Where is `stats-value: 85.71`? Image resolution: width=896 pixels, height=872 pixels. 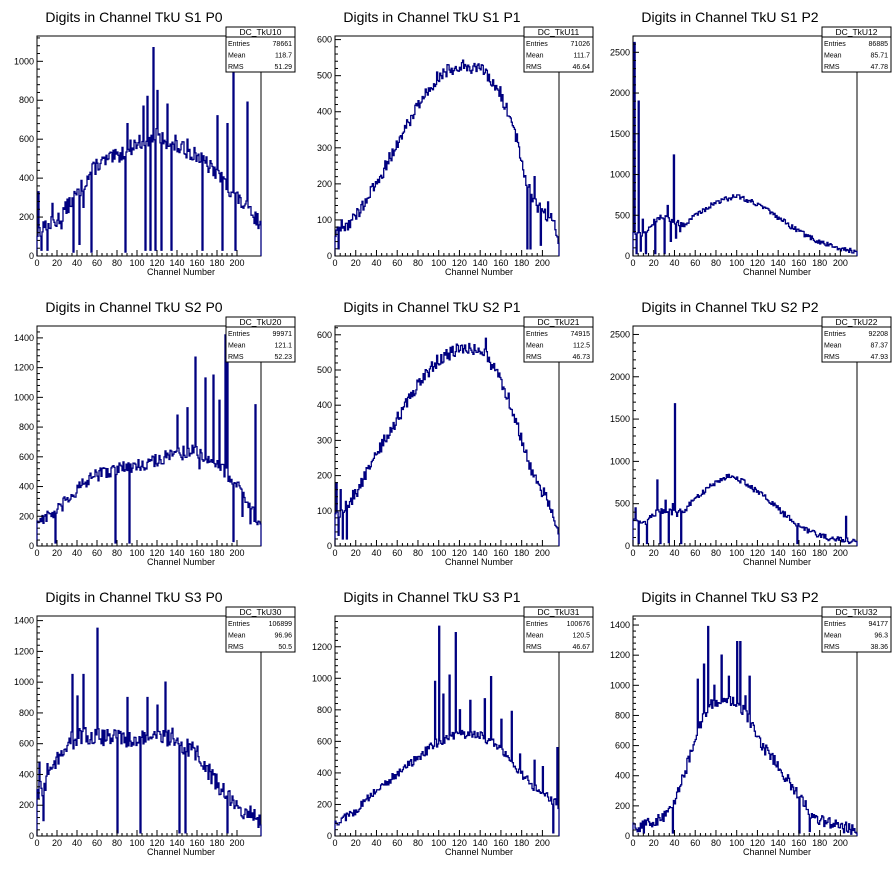
stats-value: 85.71 is located at coordinates (879, 56).